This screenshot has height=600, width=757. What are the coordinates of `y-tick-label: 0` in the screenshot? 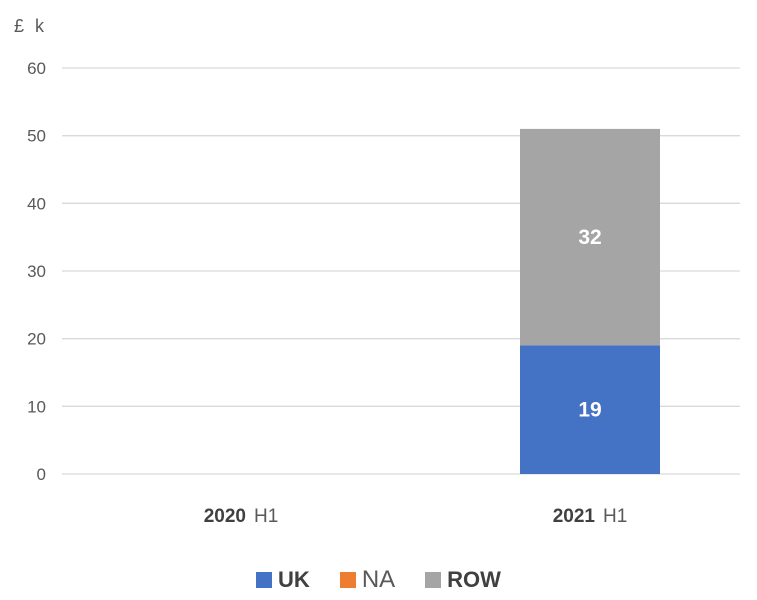 It's located at (41, 474).